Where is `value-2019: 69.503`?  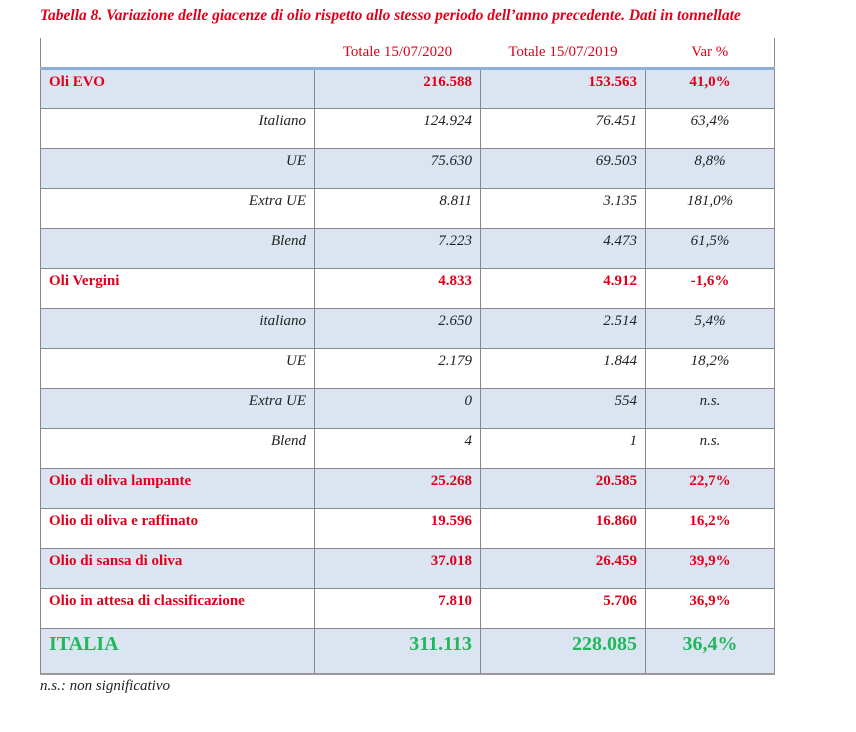
value-2019: 69.503 is located at coordinates (563, 168).